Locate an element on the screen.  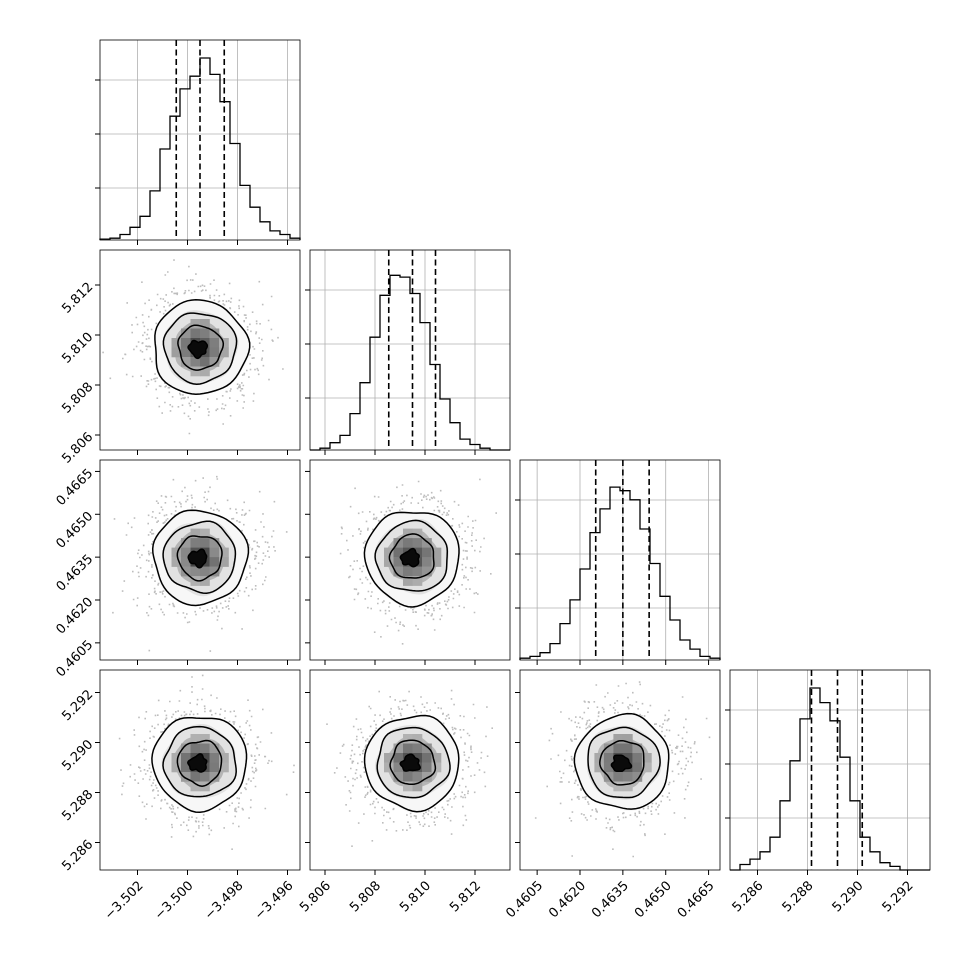
x-tick-label: 0.4665 is located at coordinates (696, 899).